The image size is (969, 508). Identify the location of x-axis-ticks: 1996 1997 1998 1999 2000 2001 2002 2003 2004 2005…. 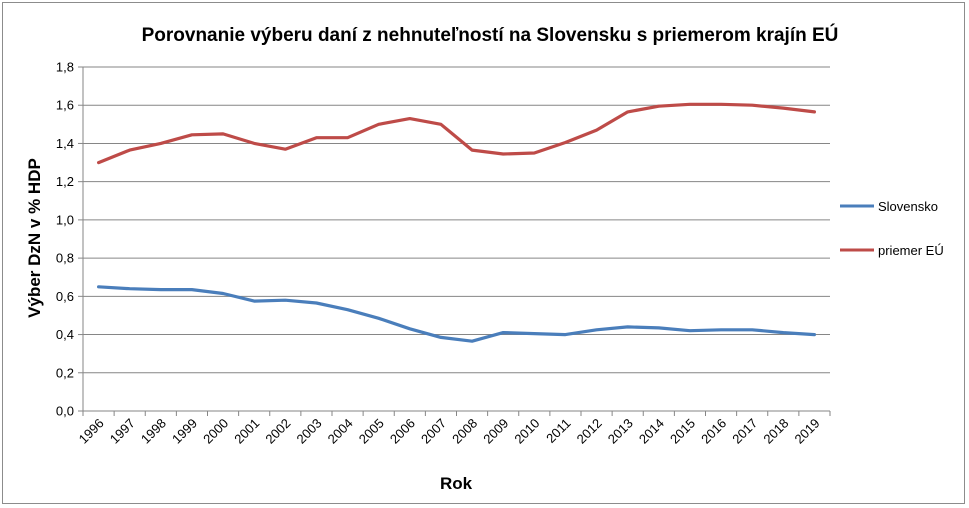
(453, 429).